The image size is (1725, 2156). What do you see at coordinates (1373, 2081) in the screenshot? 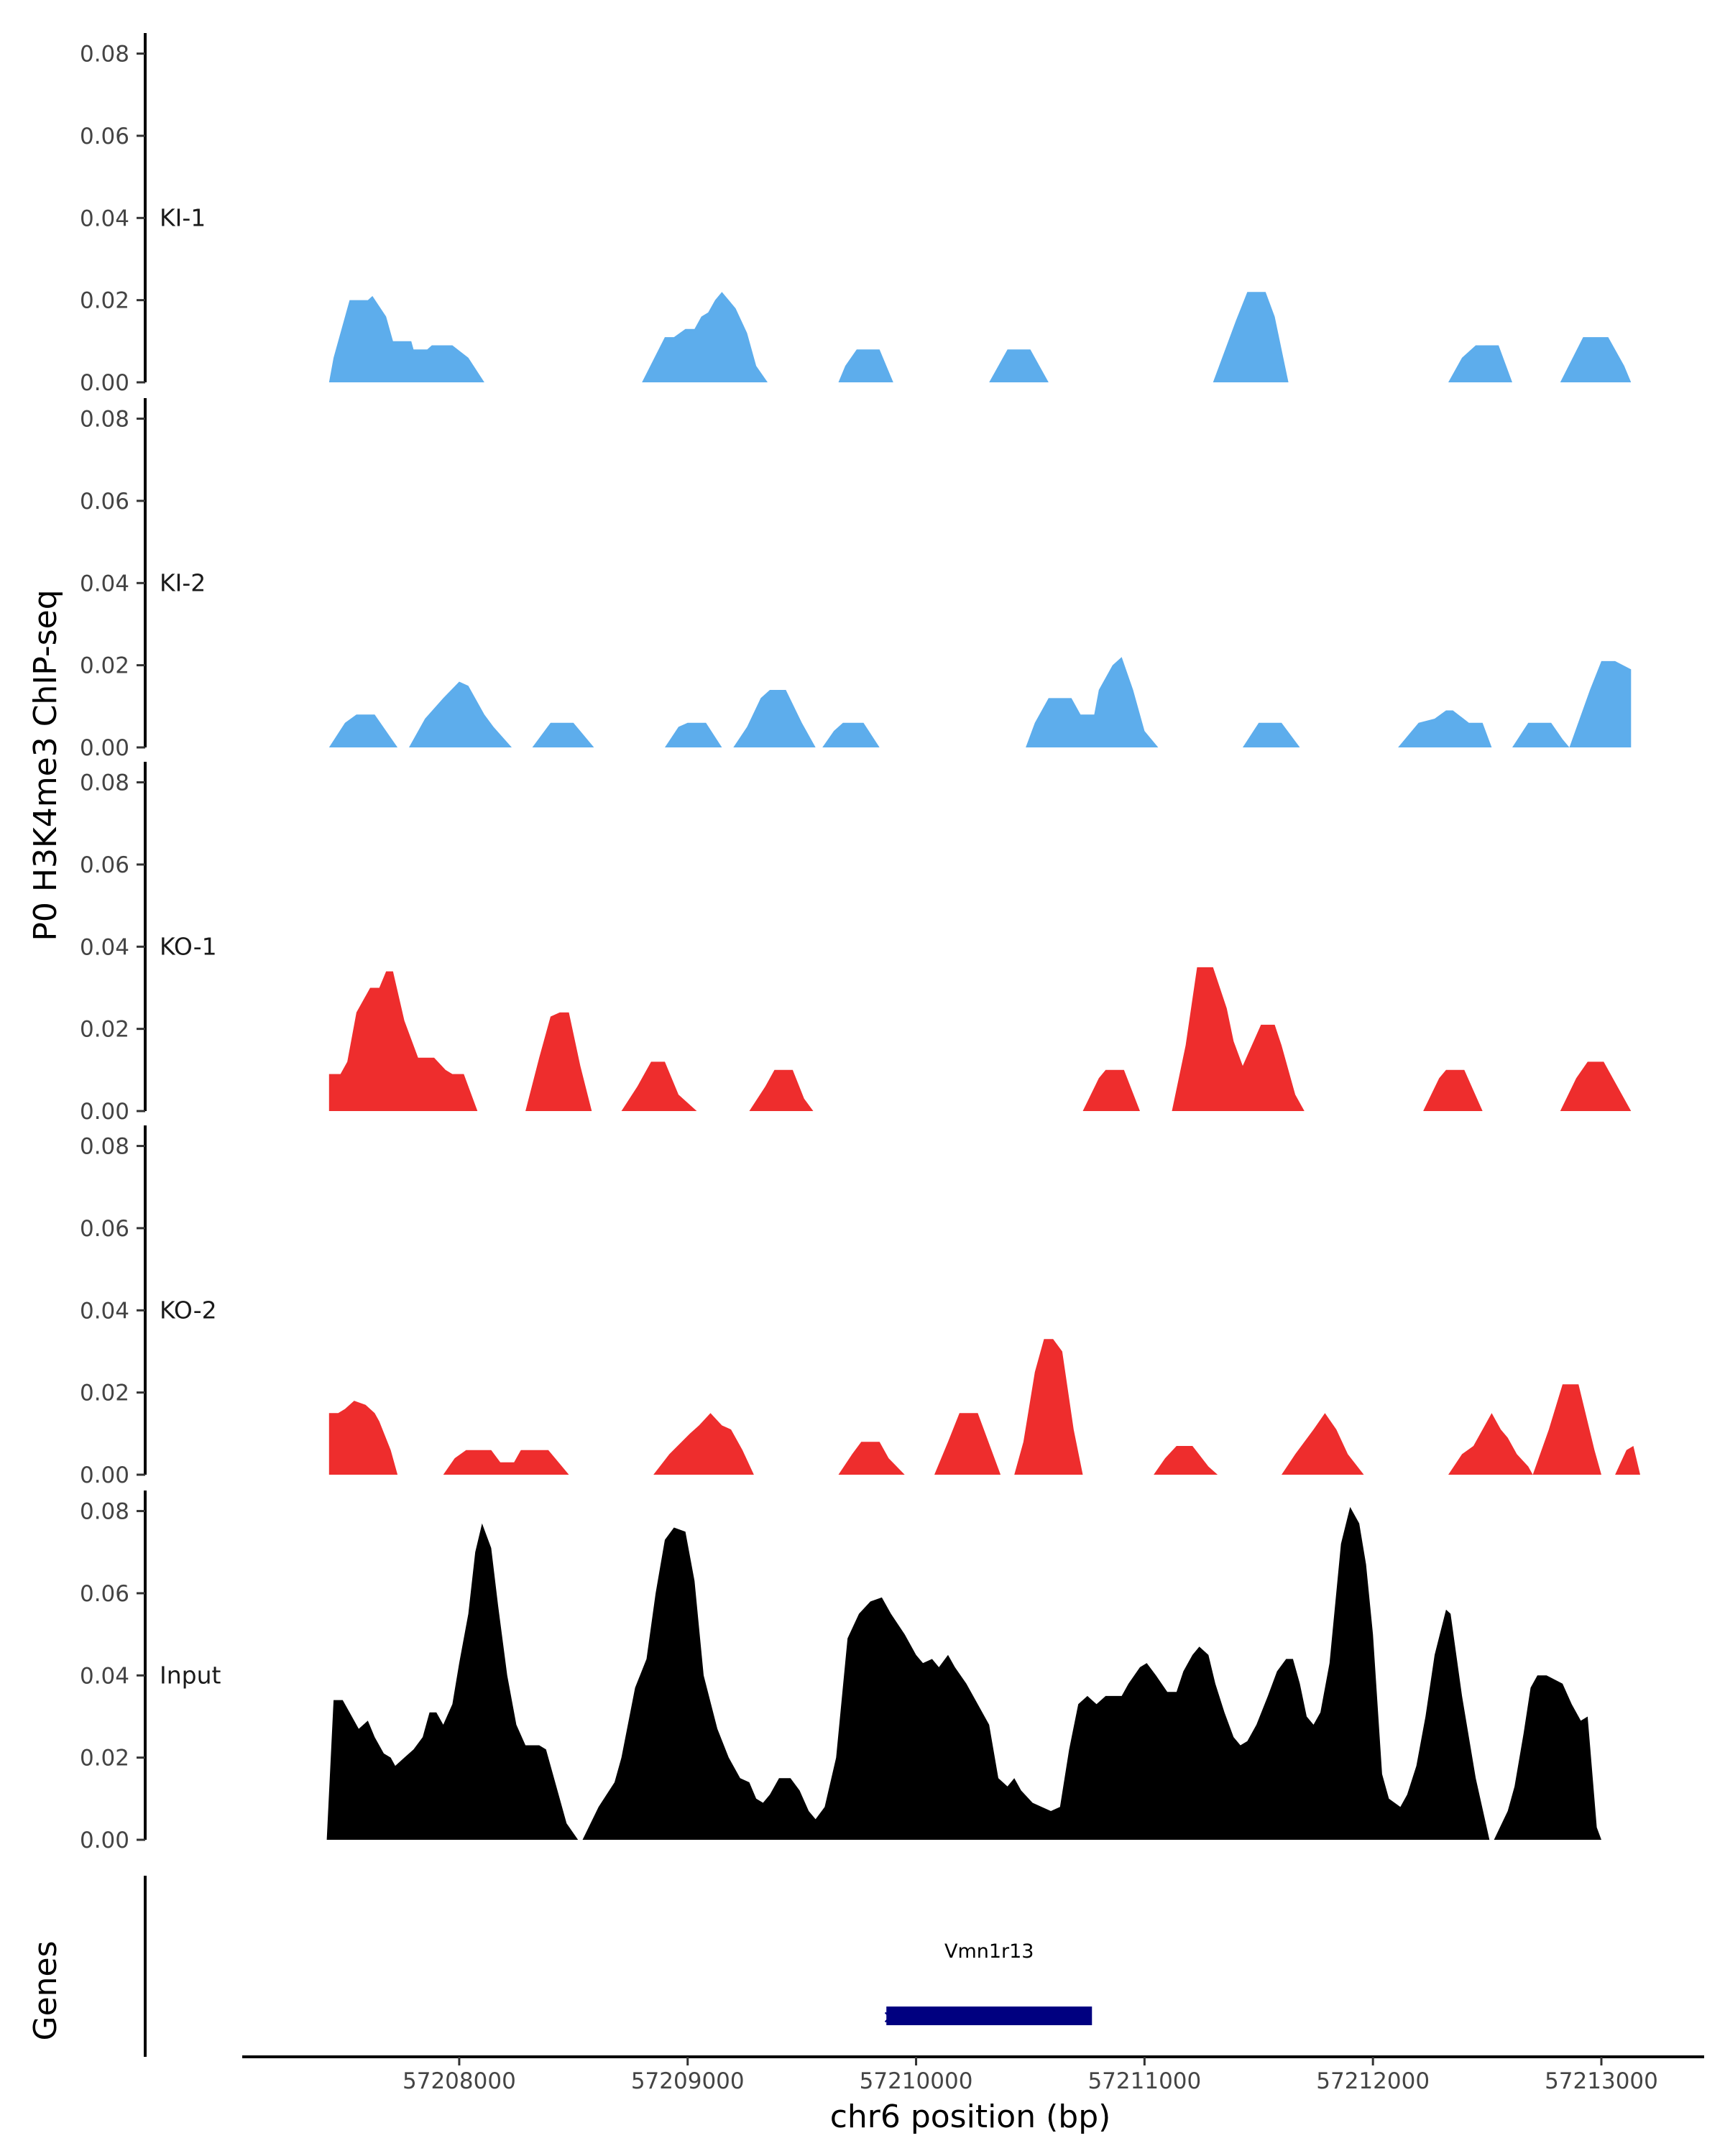
I see `x-tick-label: 57212000` at bounding box center [1373, 2081].